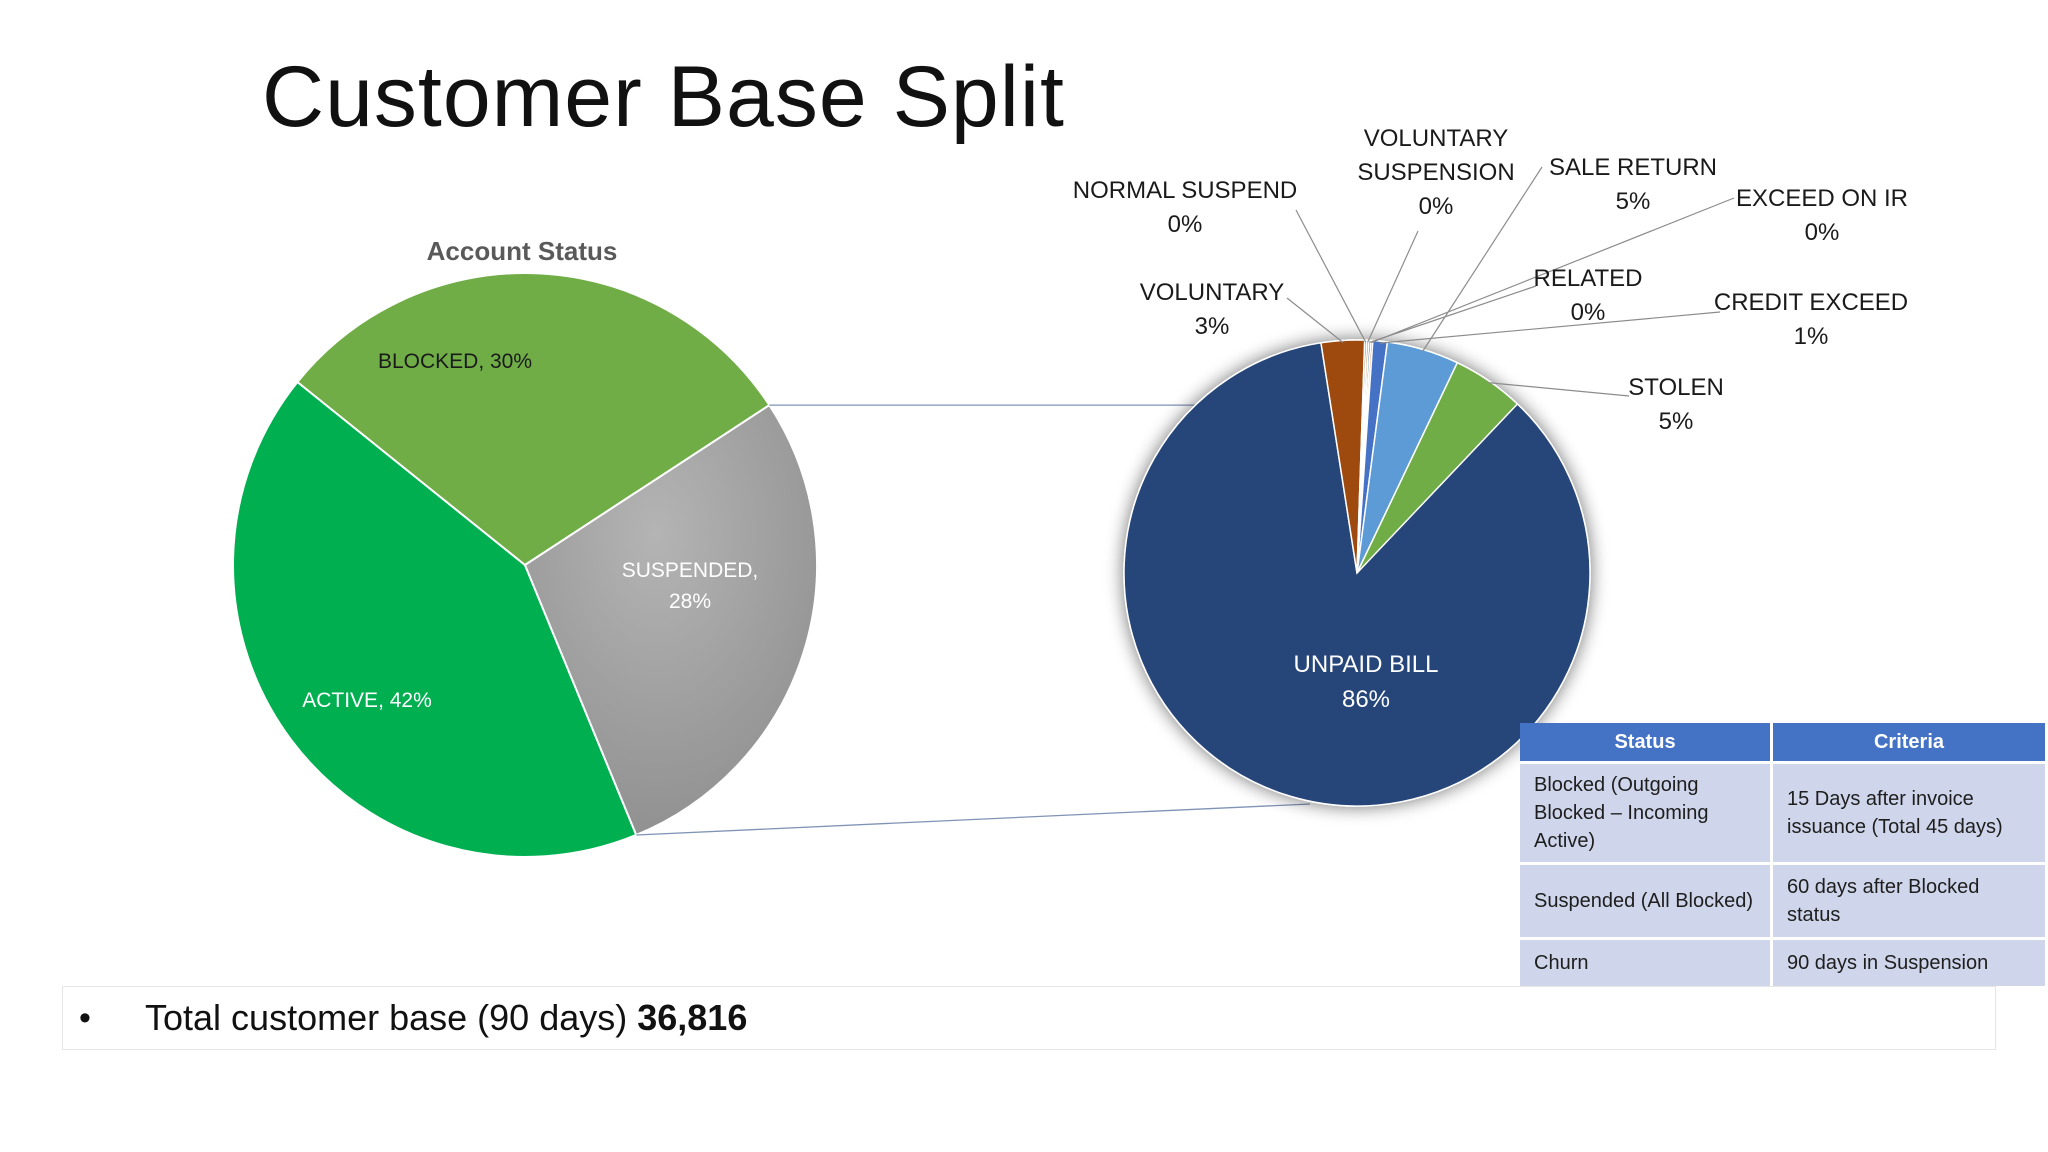 The height and width of the screenshot is (1152, 2048). What do you see at coordinates (1909, 742) in the screenshot?
I see `header-criteria: Criteria` at bounding box center [1909, 742].